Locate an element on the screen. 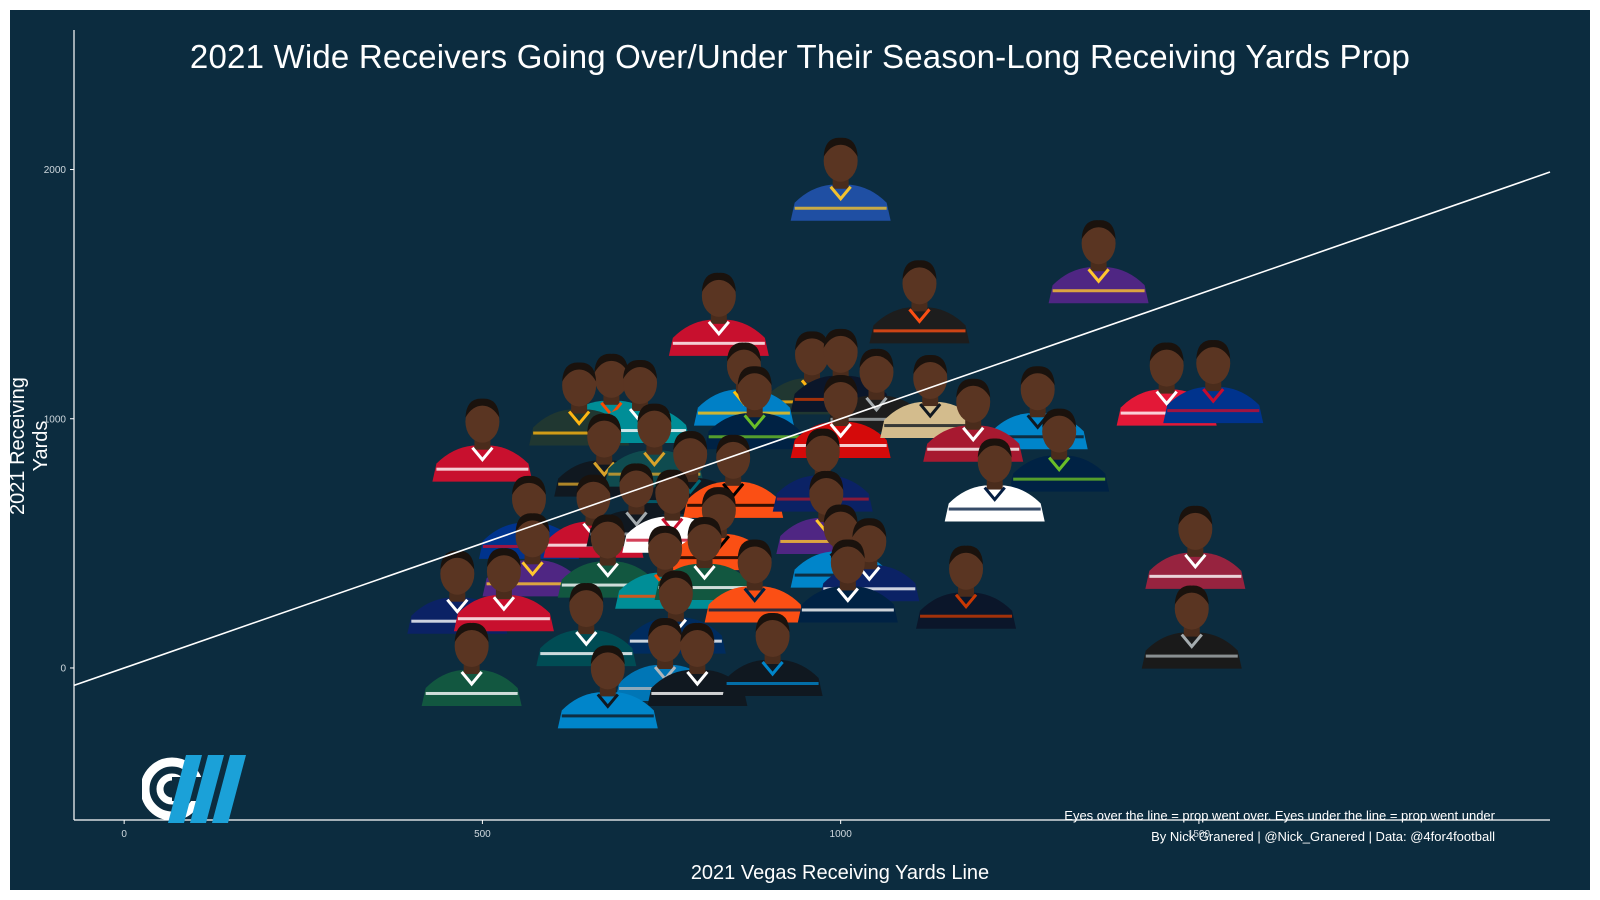  y-tick-label: 0 is located at coordinates (63, 668).